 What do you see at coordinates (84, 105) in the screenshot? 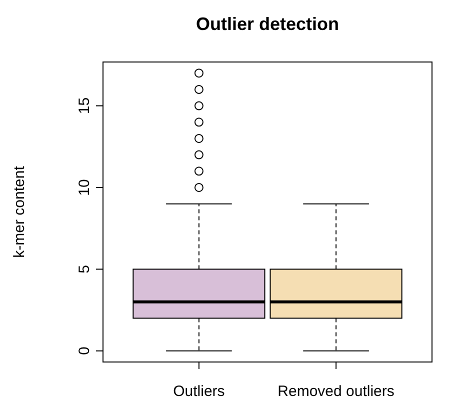
I see `y-tick-label: 15` at bounding box center [84, 105].